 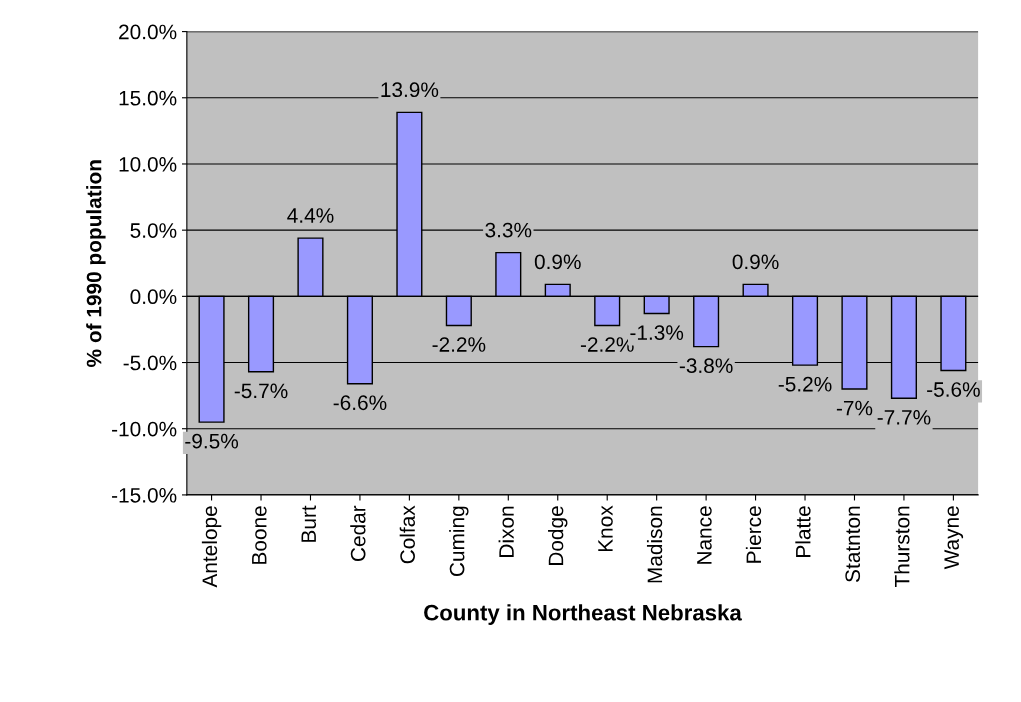 What do you see at coordinates (704, 535) in the screenshot?
I see `x-tick-label: Nance` at bounding box center [704, 535].